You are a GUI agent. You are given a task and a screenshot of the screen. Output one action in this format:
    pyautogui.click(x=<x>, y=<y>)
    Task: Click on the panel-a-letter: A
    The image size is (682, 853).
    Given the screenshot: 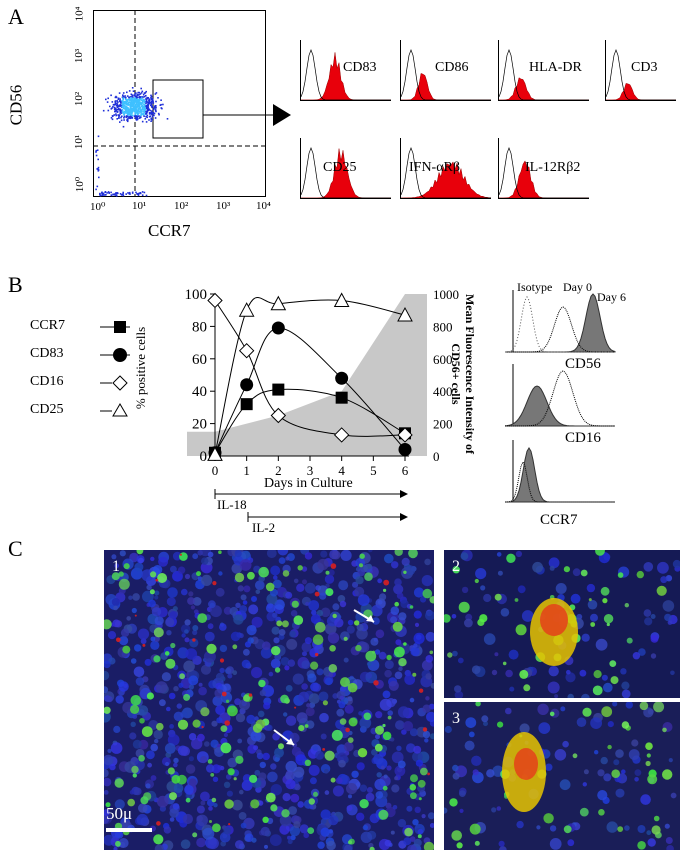 What is the action you would take?
    pyautogui.click(x=16, y=16)
    